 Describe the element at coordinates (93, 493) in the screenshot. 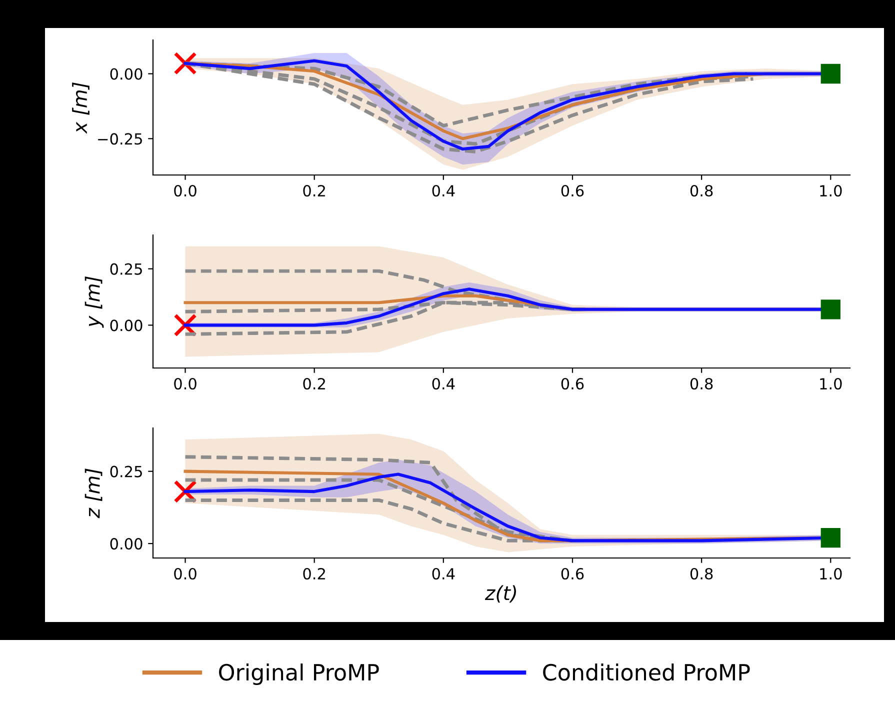

I see `y-axis-title: z [m]` at that location.